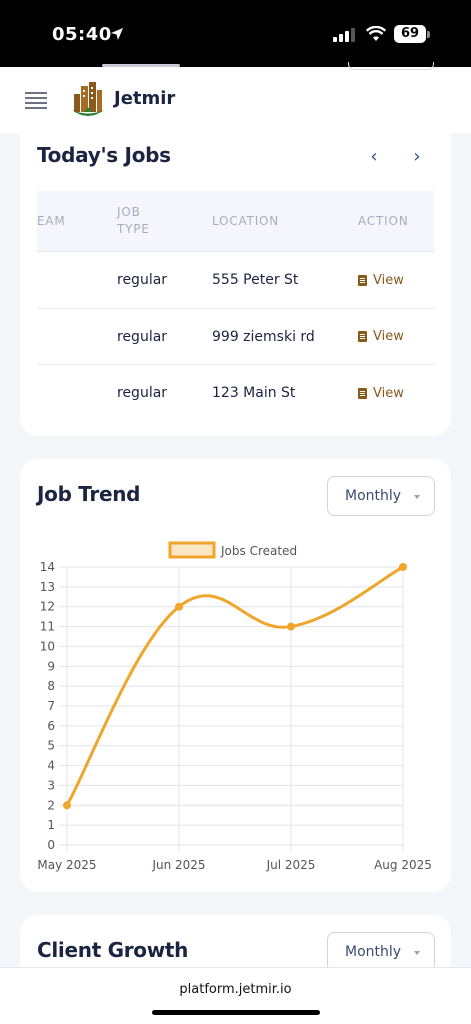  I want to click on x-tick-label: Aug 2025, so click(403, 865).